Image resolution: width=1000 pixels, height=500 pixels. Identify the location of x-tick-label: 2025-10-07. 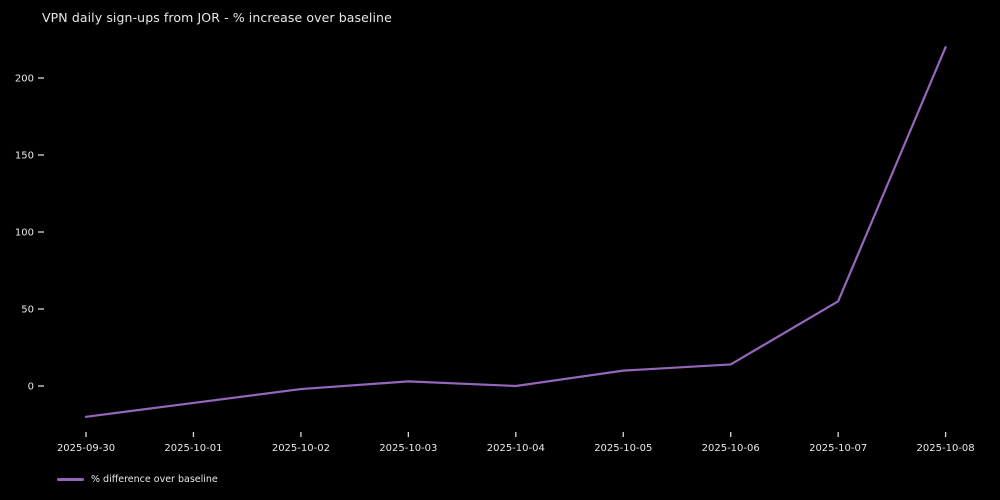
(838, 448).